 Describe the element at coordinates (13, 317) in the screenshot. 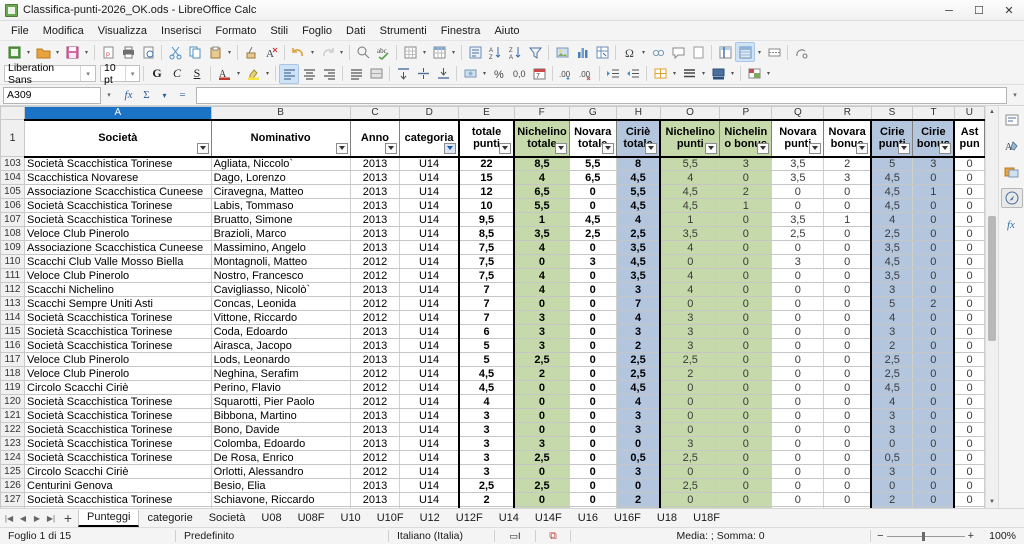

I see `row-header: 114` at that location.